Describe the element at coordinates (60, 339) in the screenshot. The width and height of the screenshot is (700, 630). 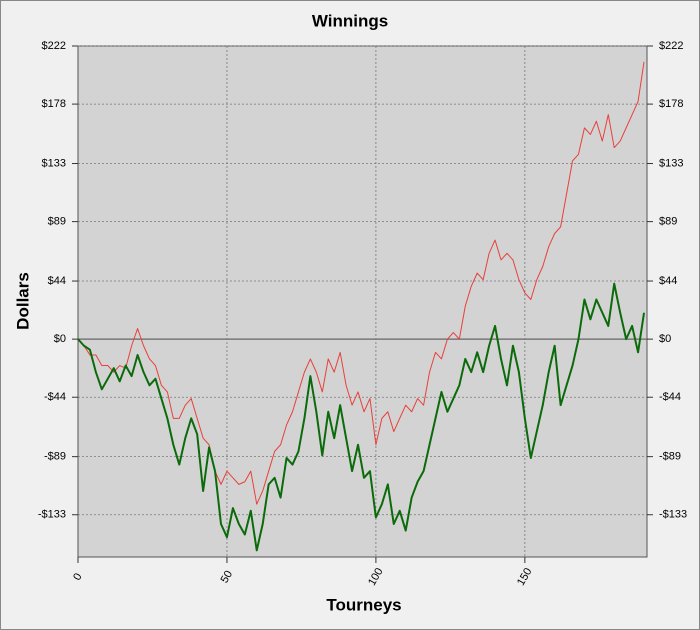
I see `y-tick-label: $0` at that location.